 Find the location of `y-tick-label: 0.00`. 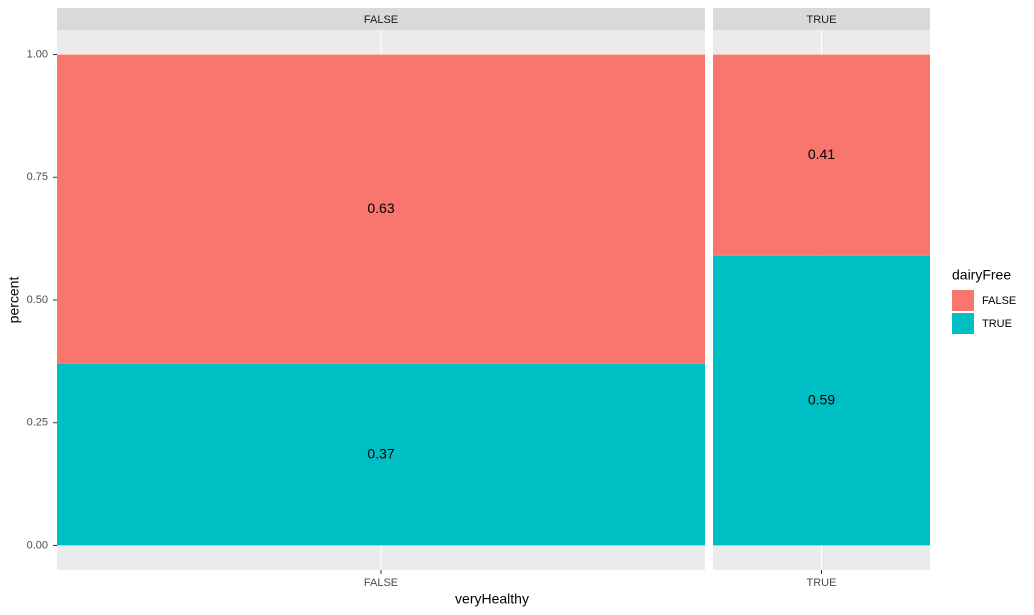

y-tick-label: 0.00 is located at coordinates (37, 545).